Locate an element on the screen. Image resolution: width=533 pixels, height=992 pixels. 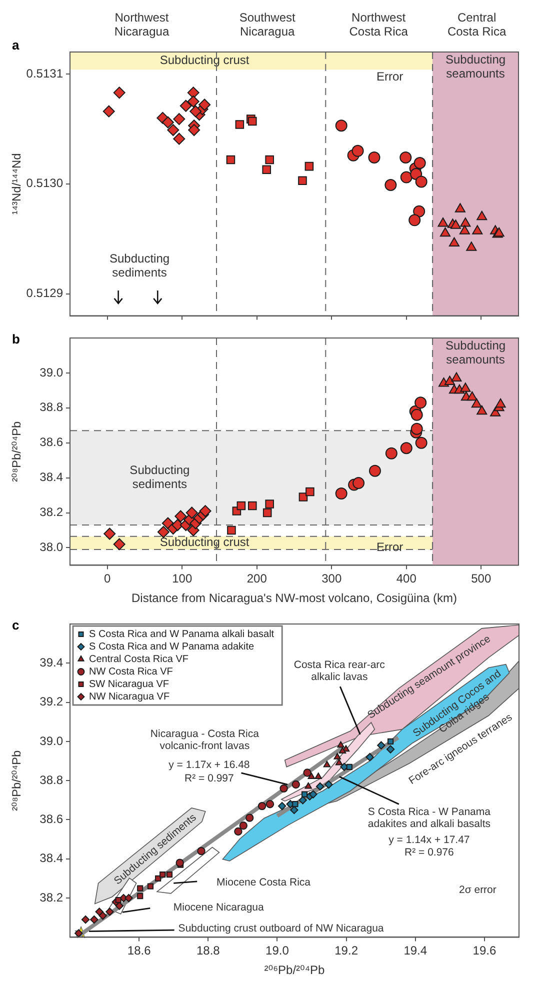
text: Northwest Costa Rica is located at coordinates (378, 24).